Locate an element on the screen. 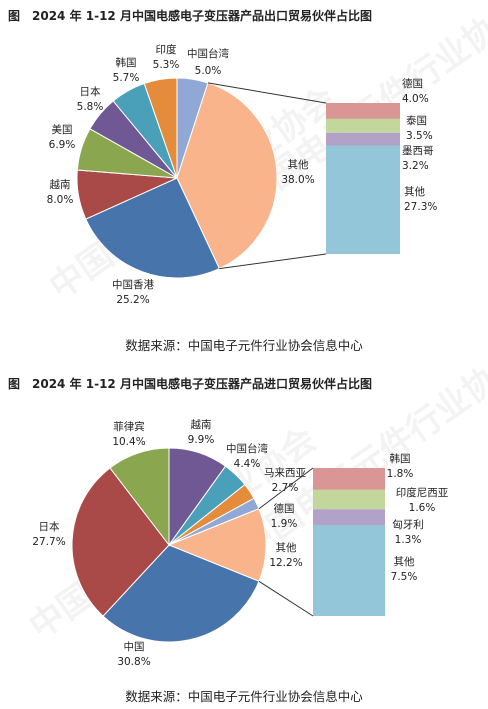  slice-value: 4.4% is located at coordinates (247, 464).